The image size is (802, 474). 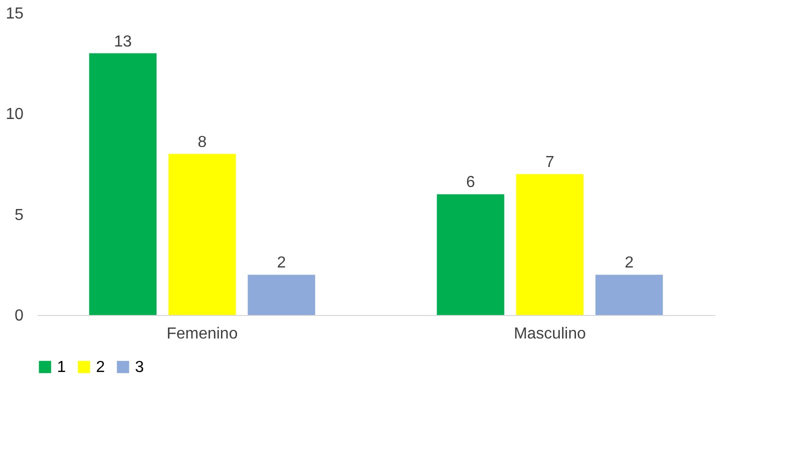 What do you see at coordinates (61, 367) in the screenshot?
I see `legend-label: 1` at bounding box center [61, 367].